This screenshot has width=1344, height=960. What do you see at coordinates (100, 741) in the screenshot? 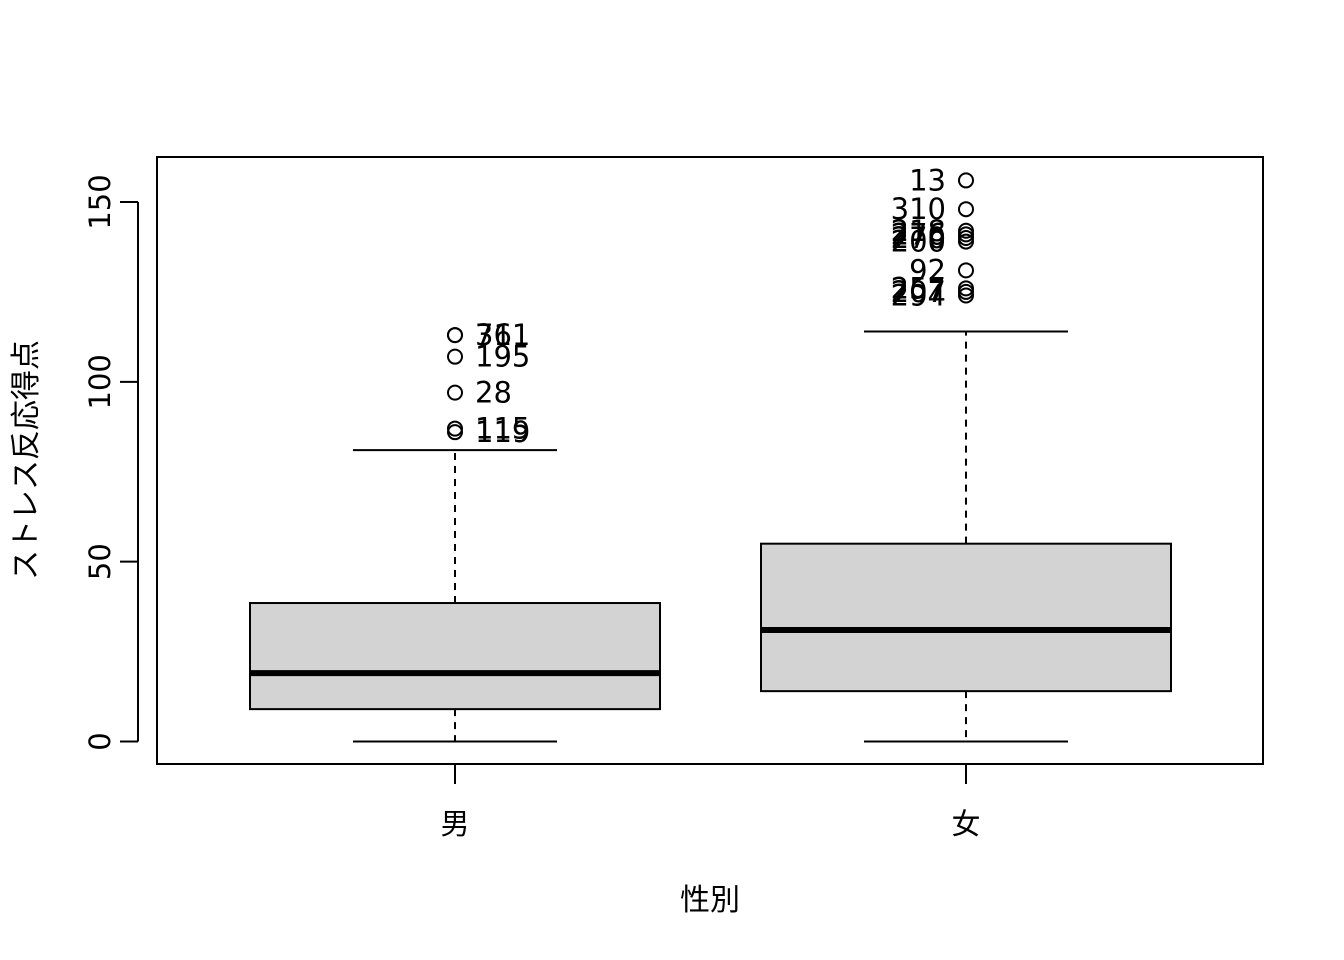
I see `y-tick-label: 0` at bounding box center [100, 741].